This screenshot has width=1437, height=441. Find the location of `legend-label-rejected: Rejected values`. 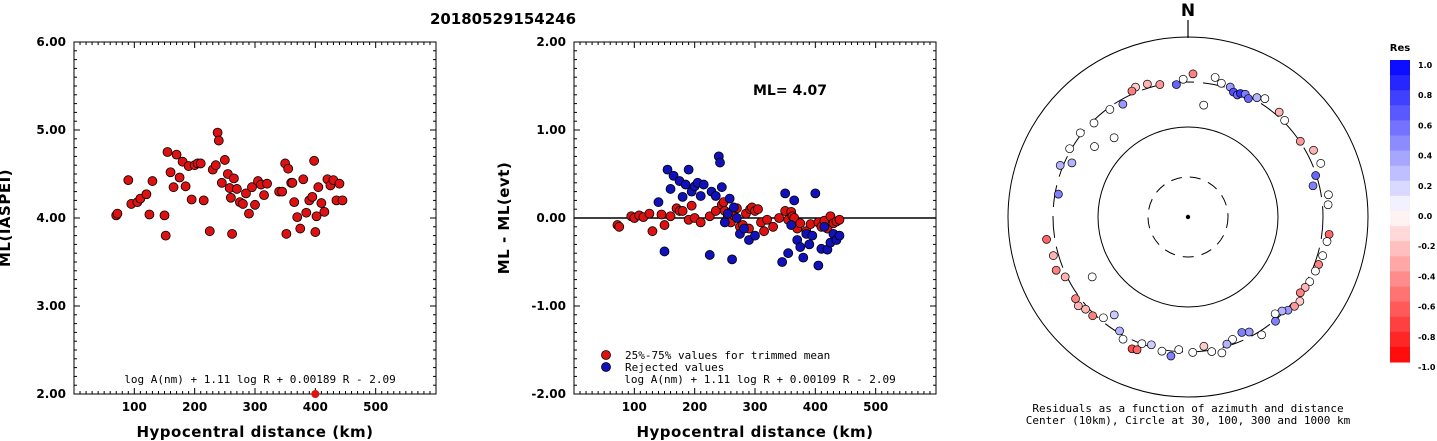

legend-label-rejected: Rejected values is located at coordinates (674, 367).